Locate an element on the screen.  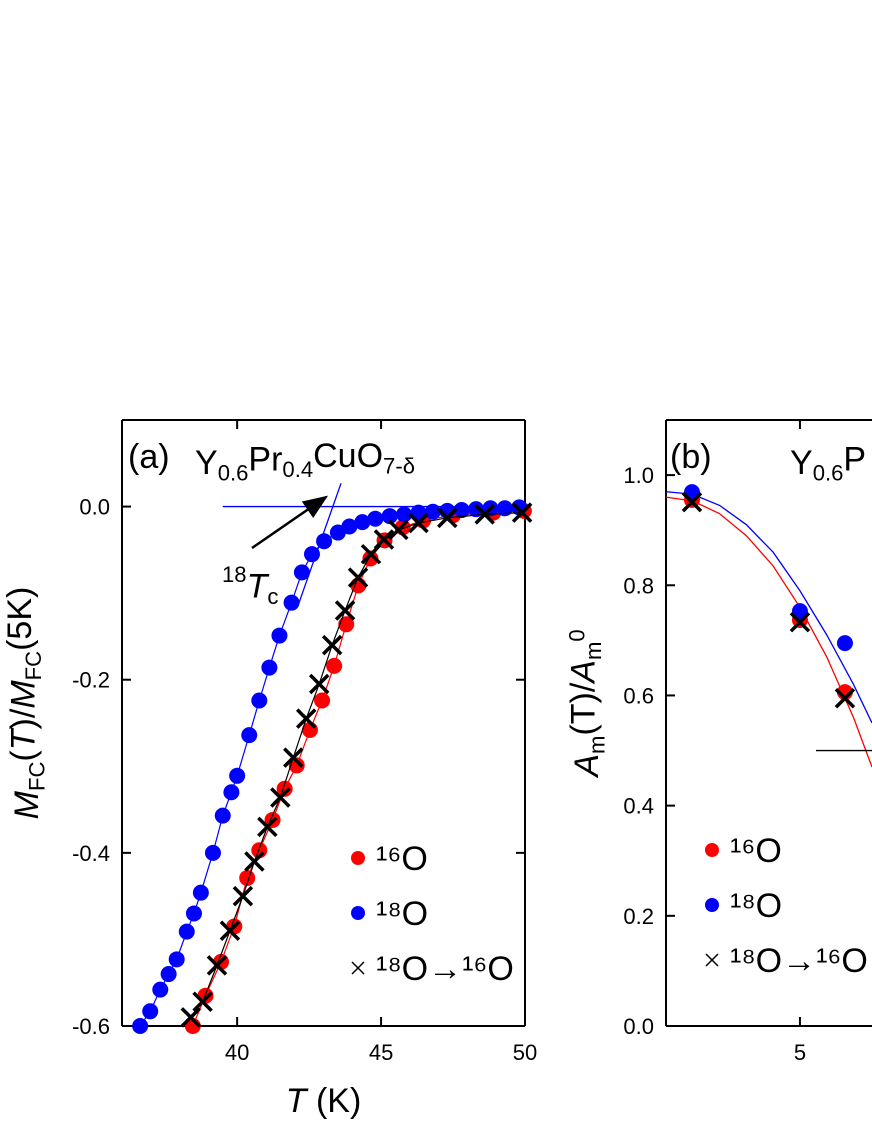
y-tick-label: 0.8 is located at coordinates (638, 585).